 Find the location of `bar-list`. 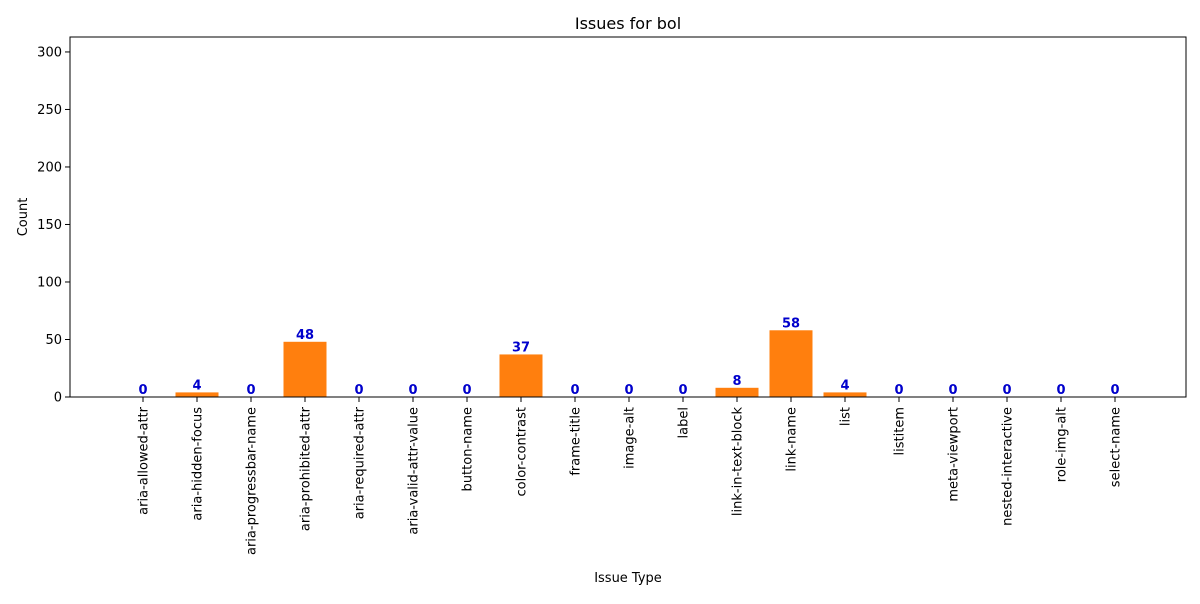

bar-list is located at coordinates (845, 394).